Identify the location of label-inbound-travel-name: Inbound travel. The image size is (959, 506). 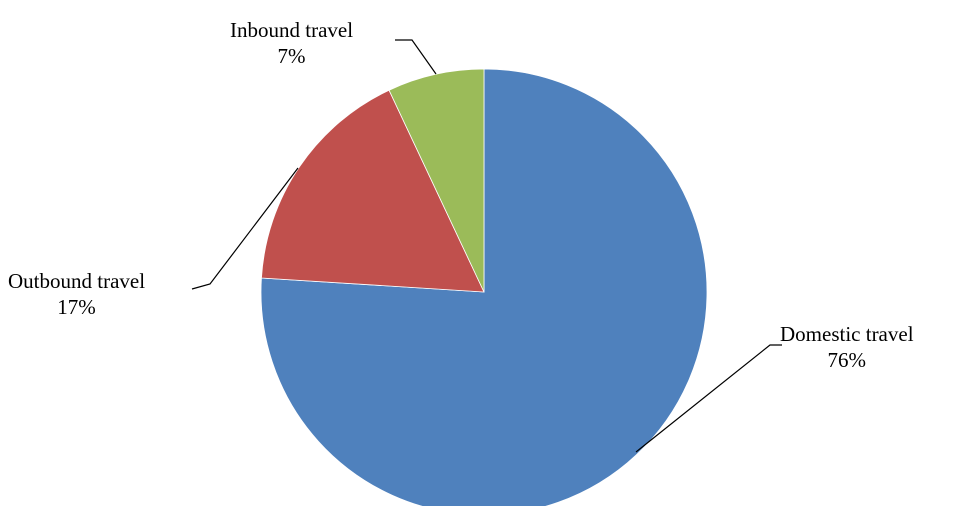
(292, 30).